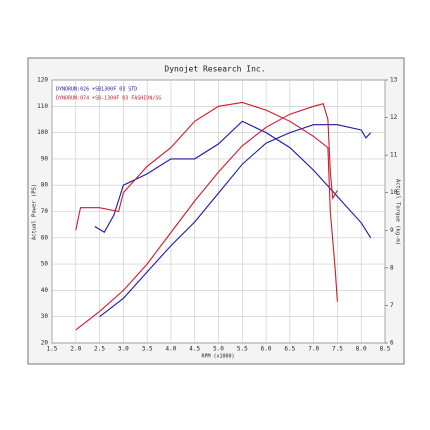  Describe the element at coordinates (108, 99) in the screenshot. I see `legend-entry: DYNORUN:074 +SB-1300F 03 FASHION/SG` at that location.